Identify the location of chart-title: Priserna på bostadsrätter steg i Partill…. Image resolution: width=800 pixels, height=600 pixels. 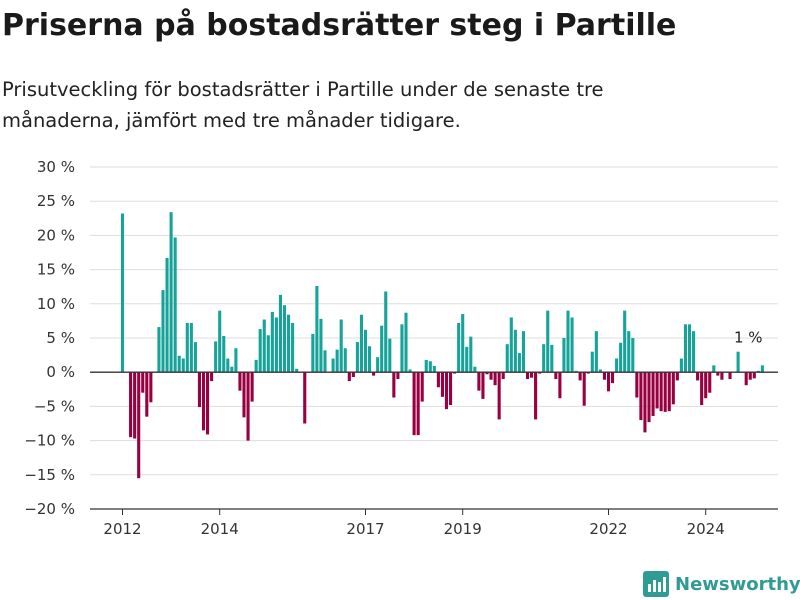
(339, 25).